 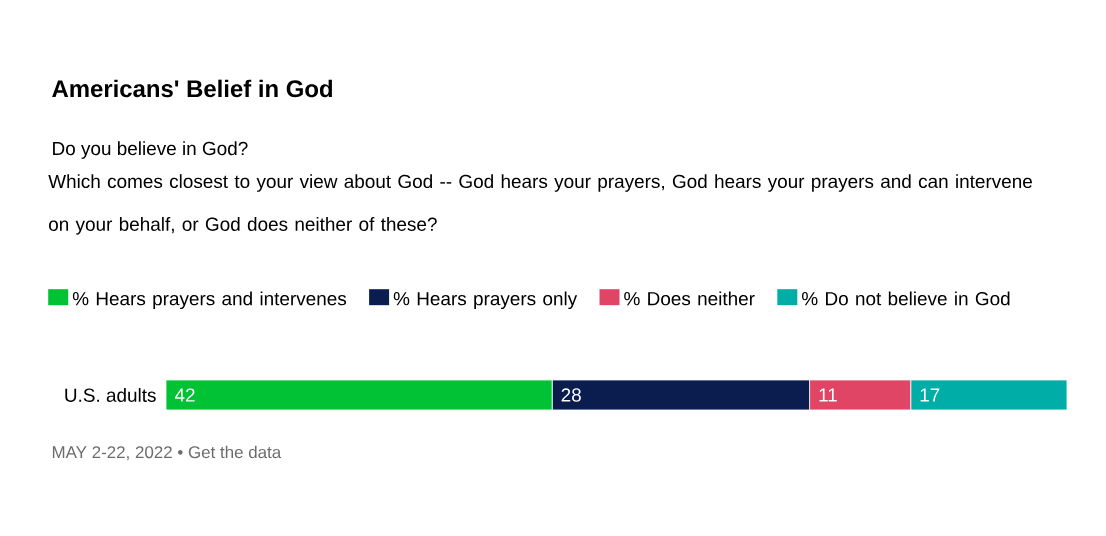 I want to click on y-tick-label: U.S. adults, so click(x=110, y=395).